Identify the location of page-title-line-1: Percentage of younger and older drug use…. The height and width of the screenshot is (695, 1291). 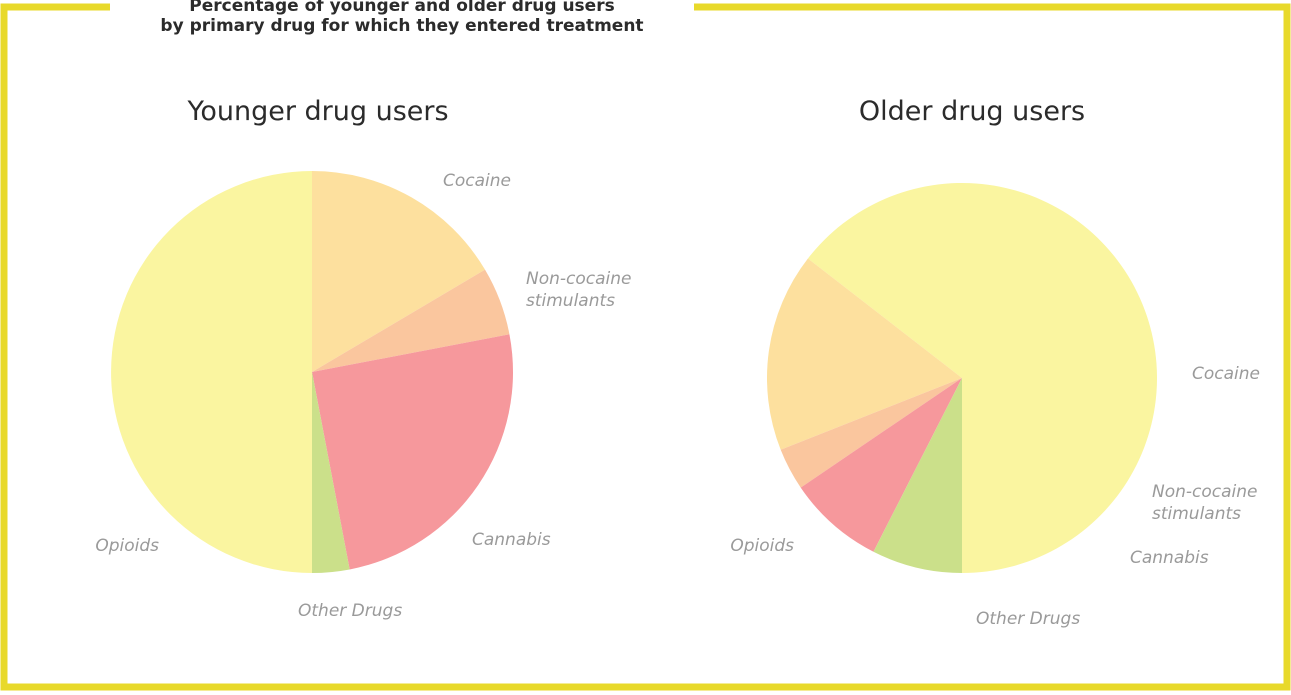
(402, 8).